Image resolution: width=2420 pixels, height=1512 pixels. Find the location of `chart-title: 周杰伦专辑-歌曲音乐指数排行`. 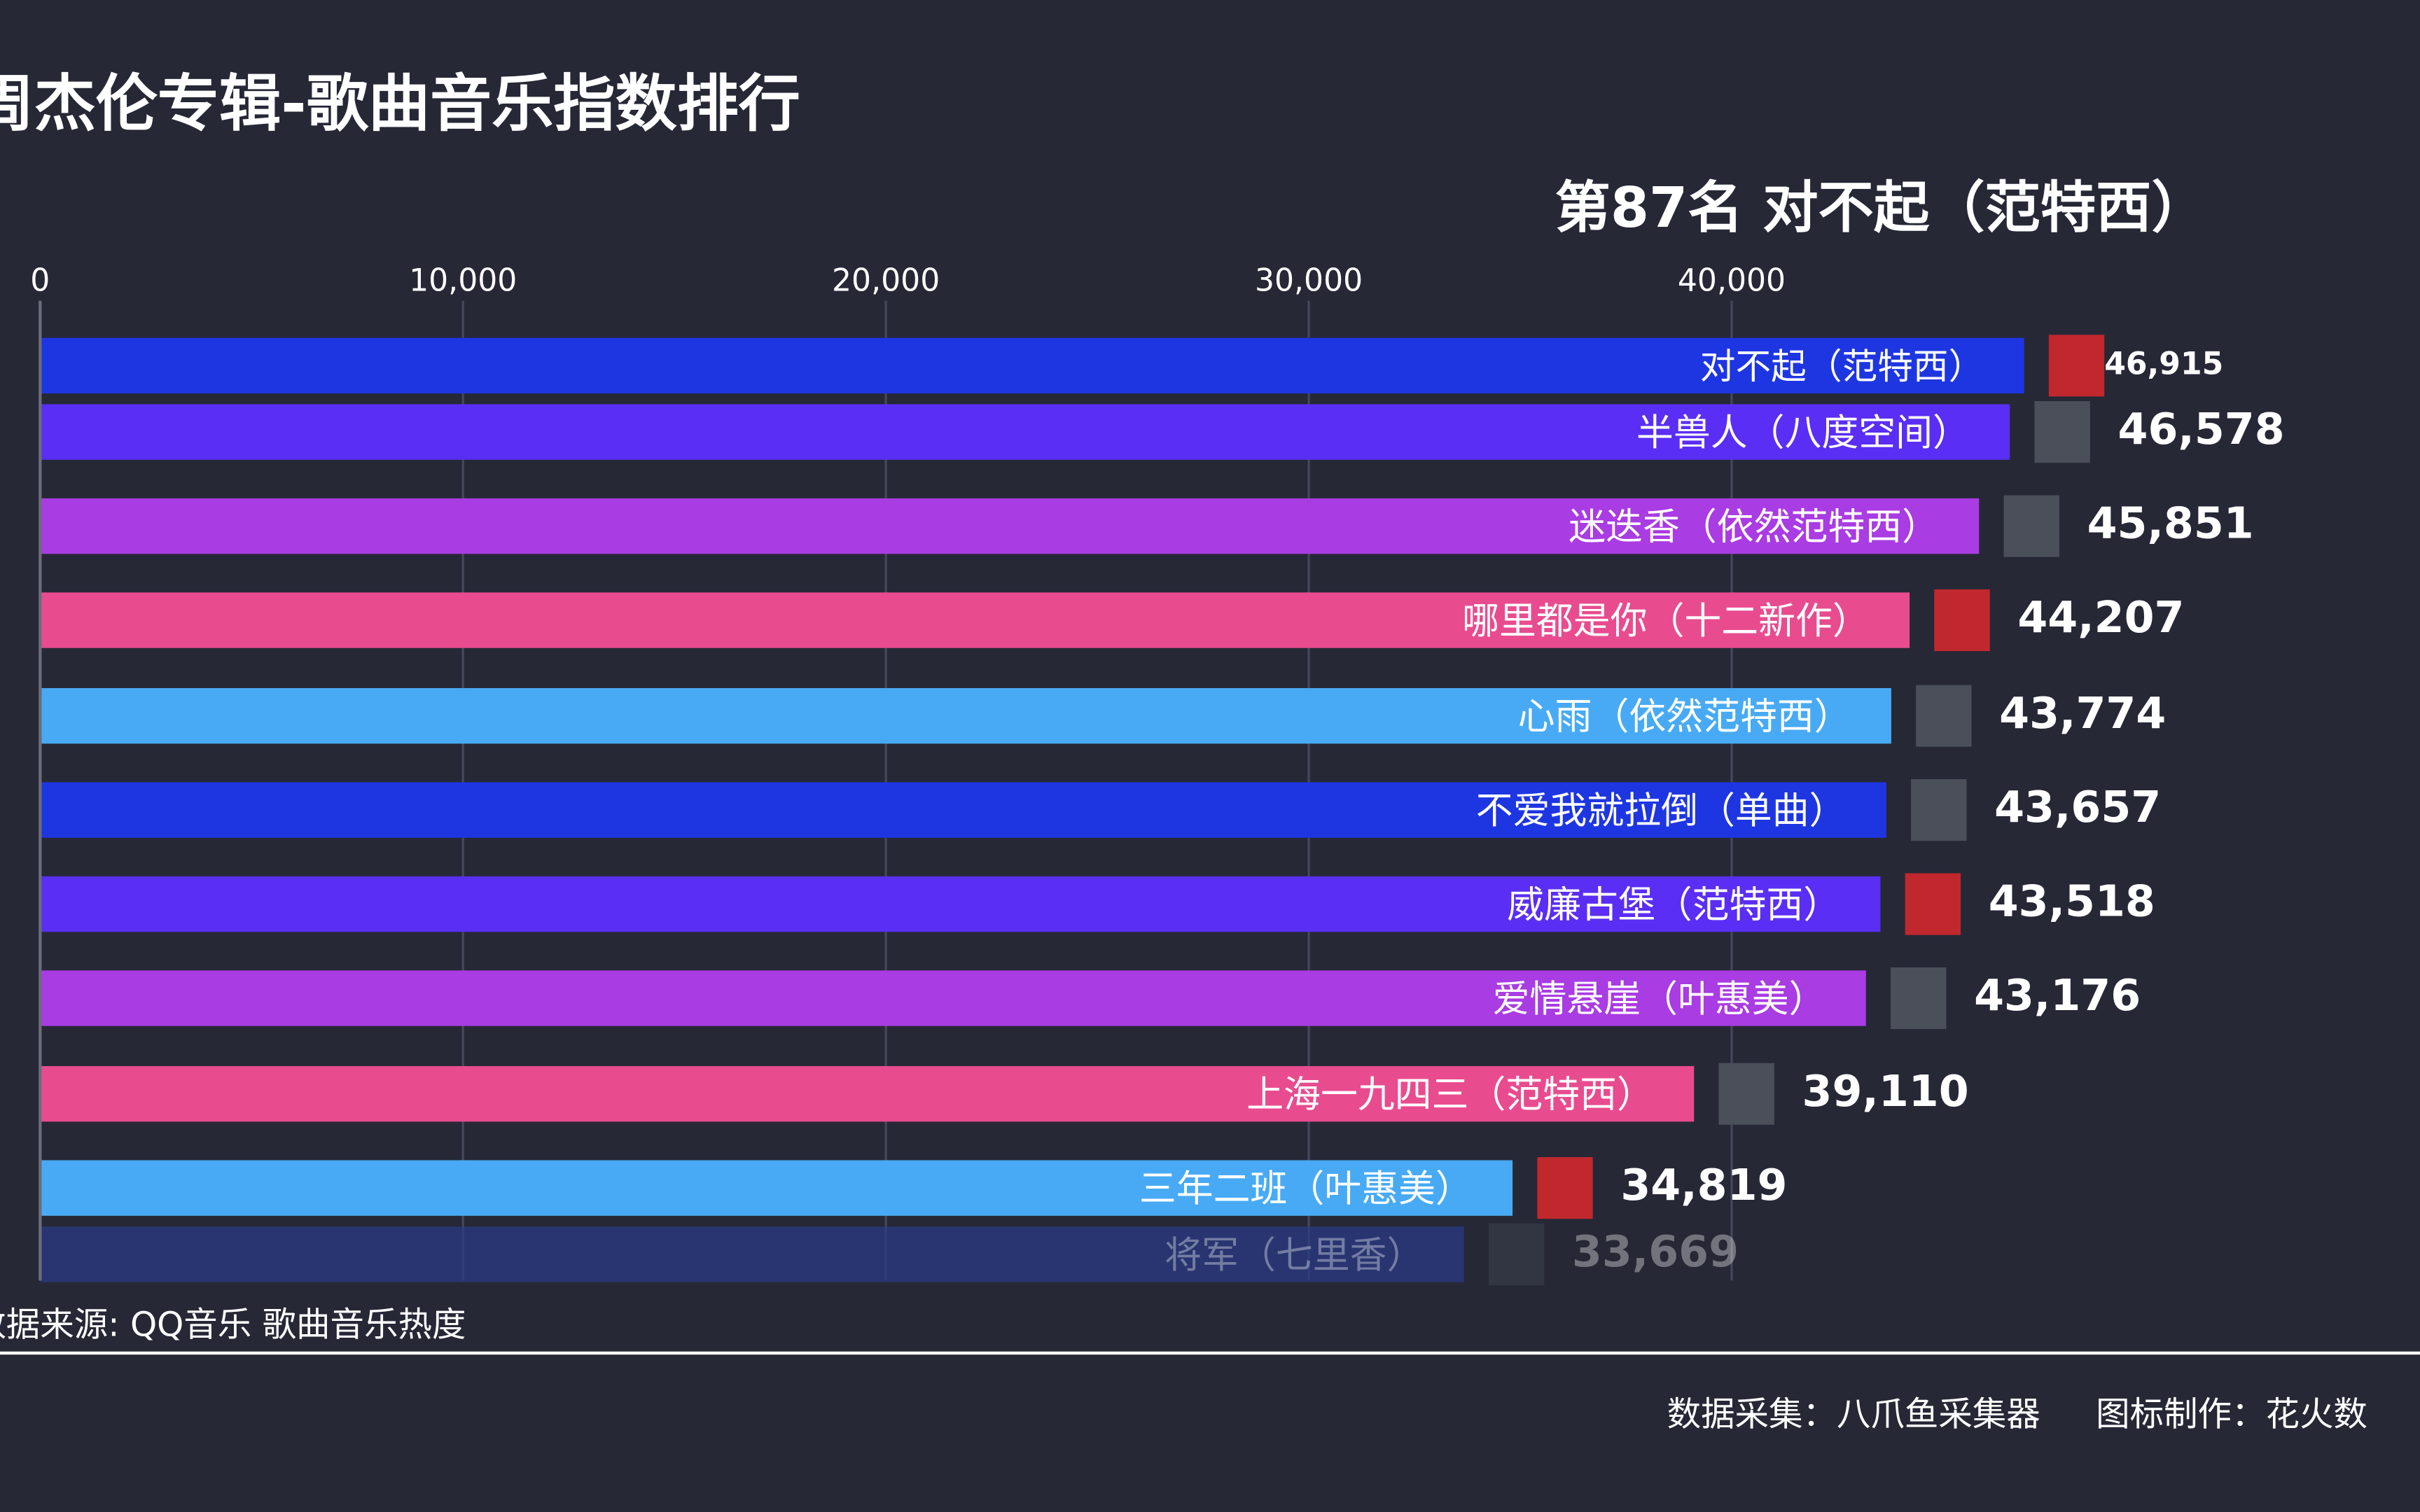

chart-title: 周杰伦专辑-歌曲音乐指数排行 is located at coordinates (400, 104).